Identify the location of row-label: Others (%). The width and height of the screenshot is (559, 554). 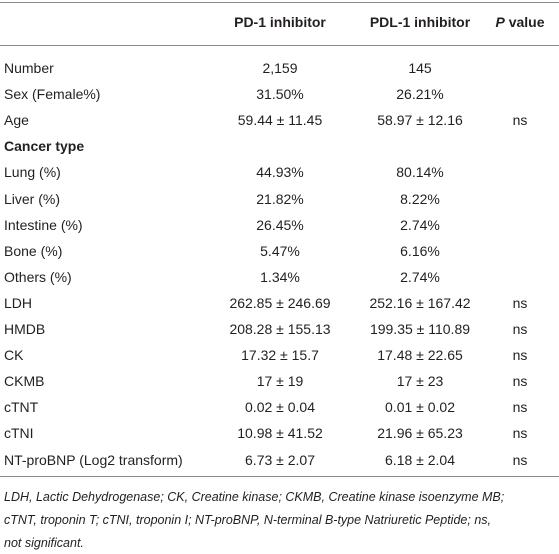
(38, 276).